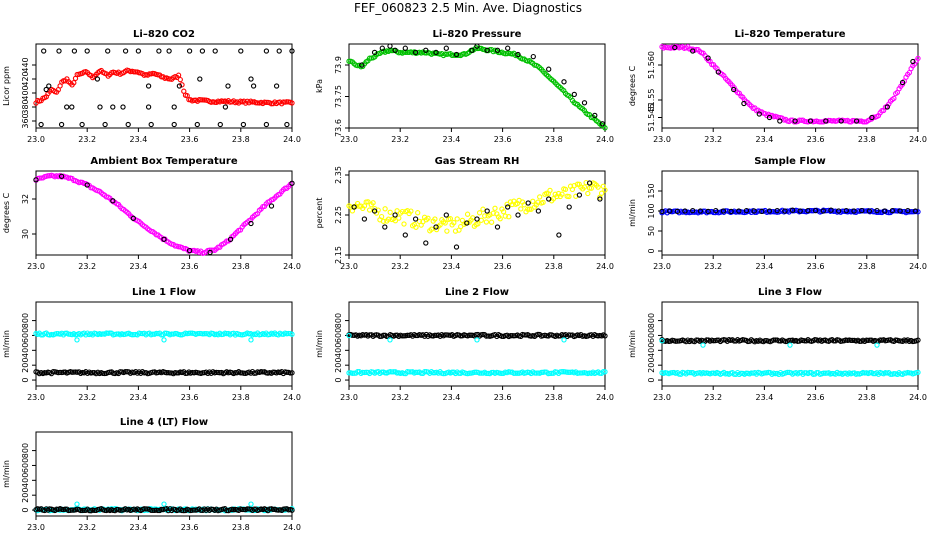  Describe the element at coordinates (651, 335) in the screenshot. I see `y-tick-label: 600` at that location.